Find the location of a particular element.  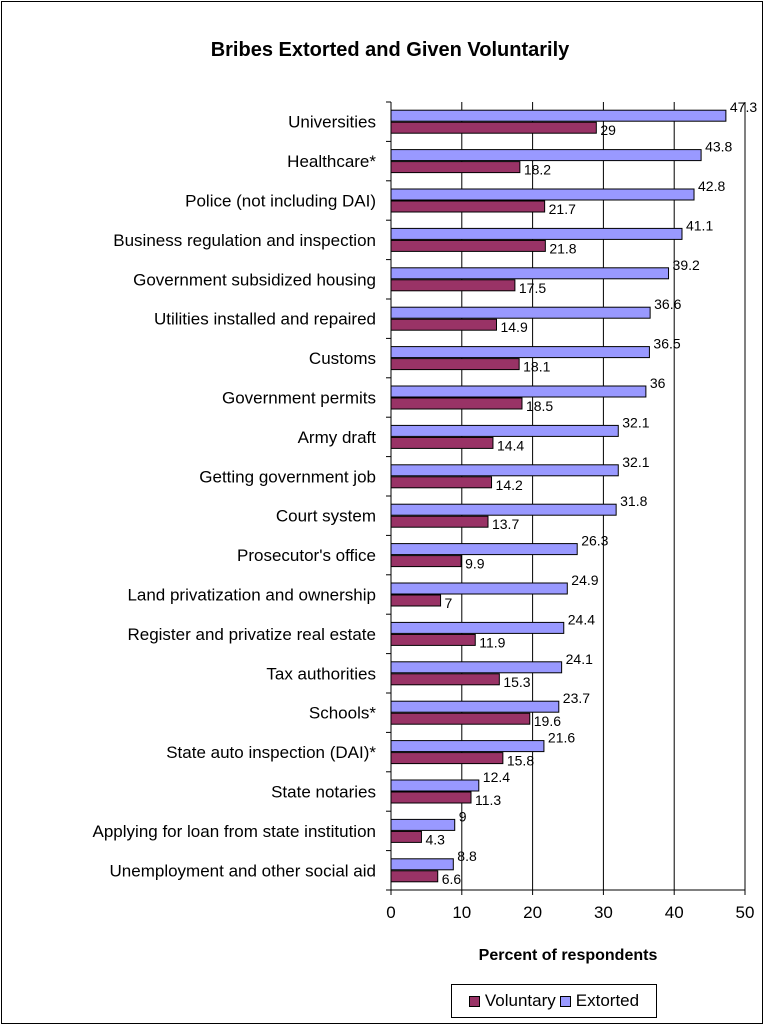

bar-extorted-court-system is located at coordinates (503, 509).